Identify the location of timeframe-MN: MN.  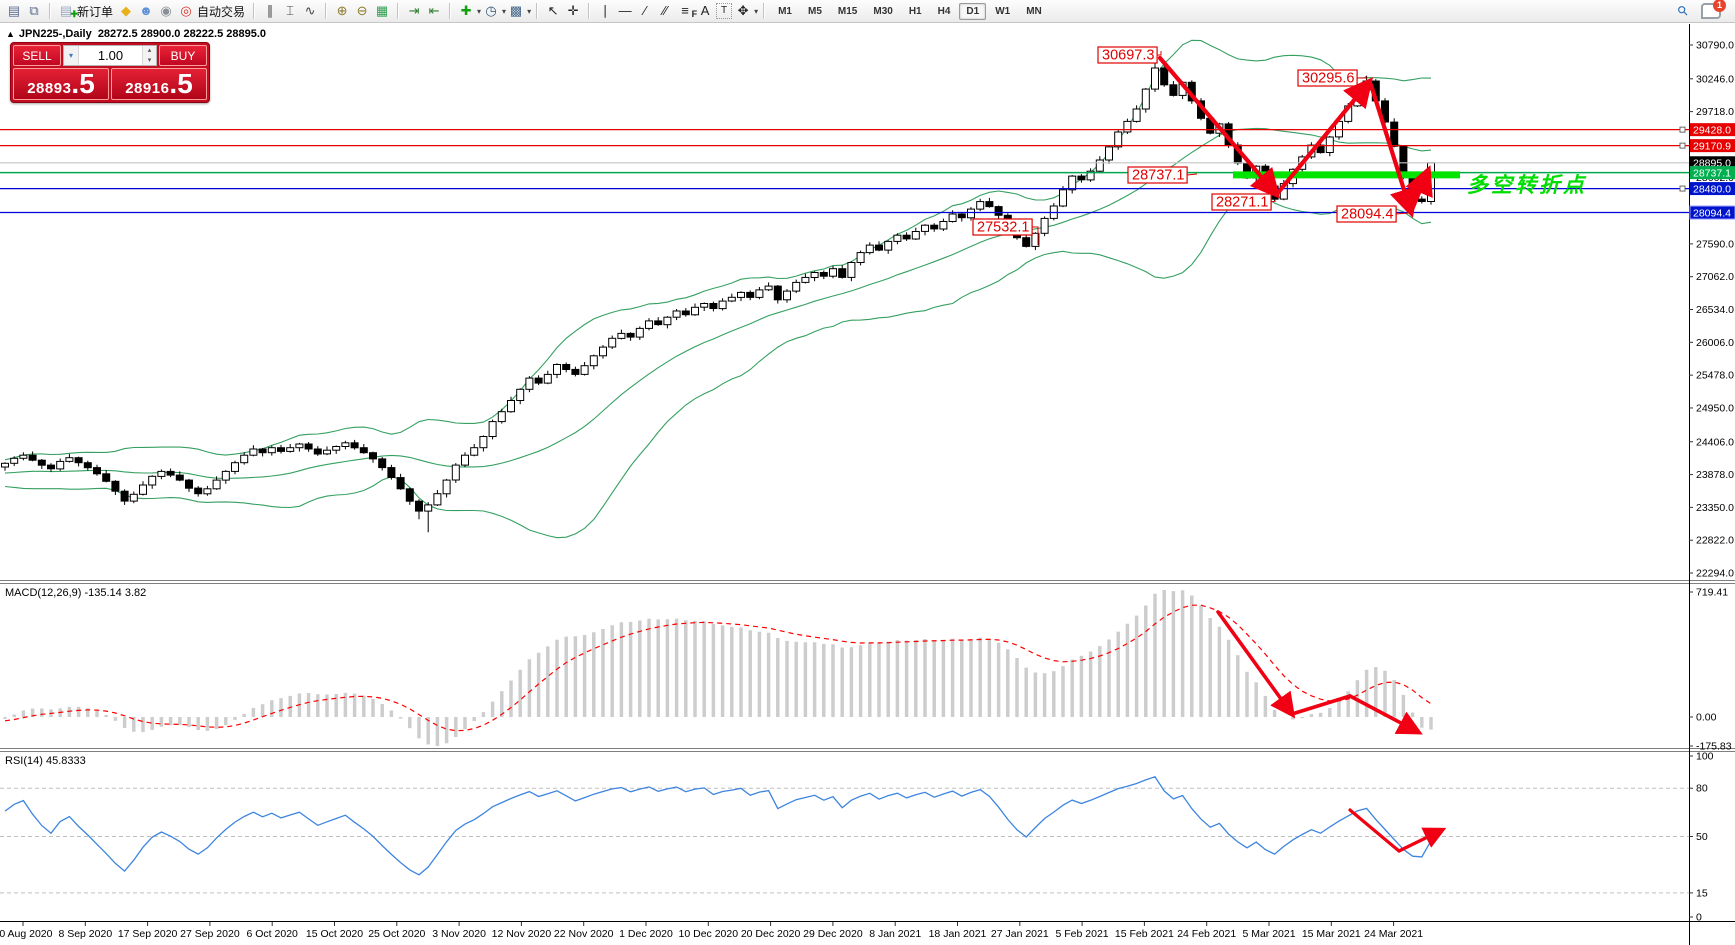
(1034, 11).